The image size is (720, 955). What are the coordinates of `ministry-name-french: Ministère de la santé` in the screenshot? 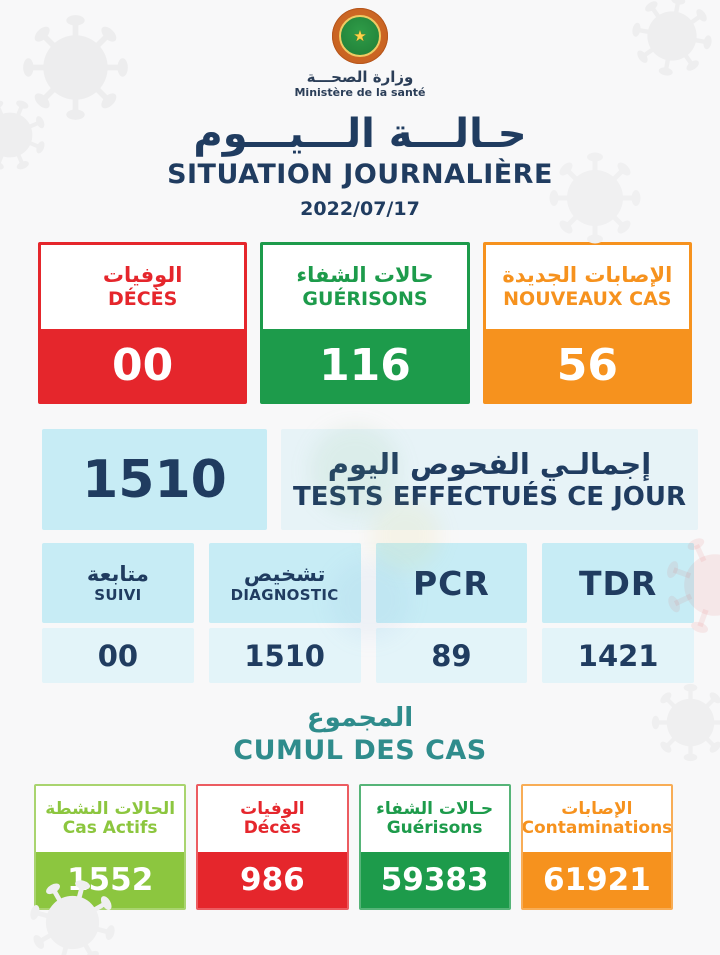 It's located at (360, 92).